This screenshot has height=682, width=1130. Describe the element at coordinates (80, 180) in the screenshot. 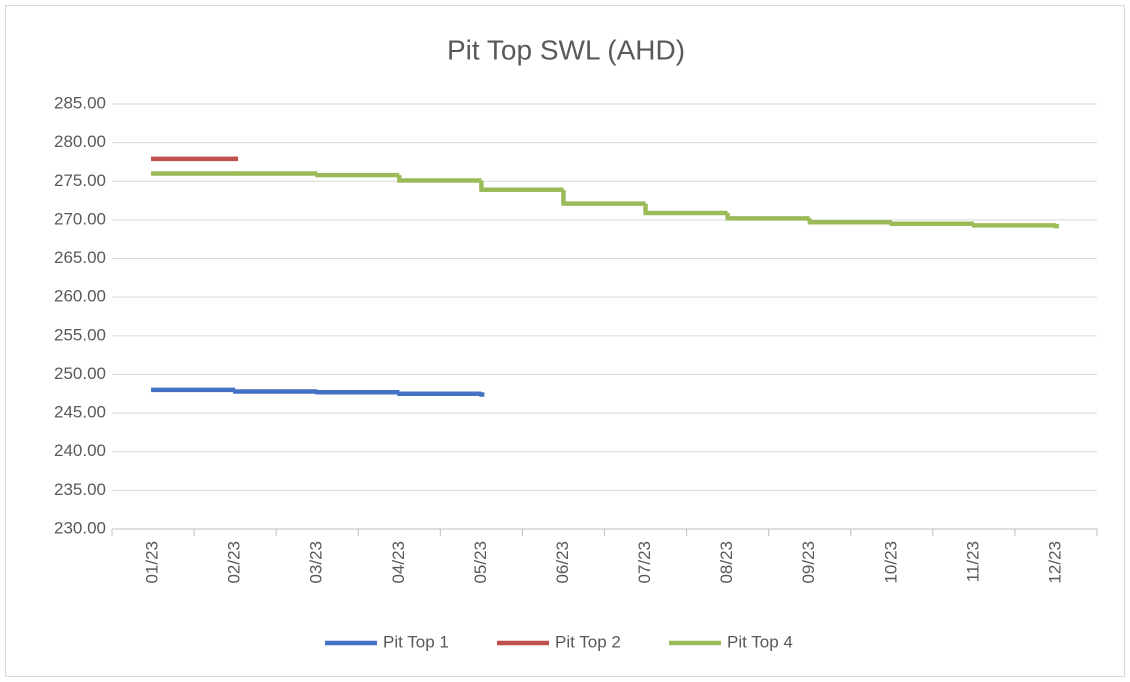

I see `y-tick-label: 275.00` at that location.